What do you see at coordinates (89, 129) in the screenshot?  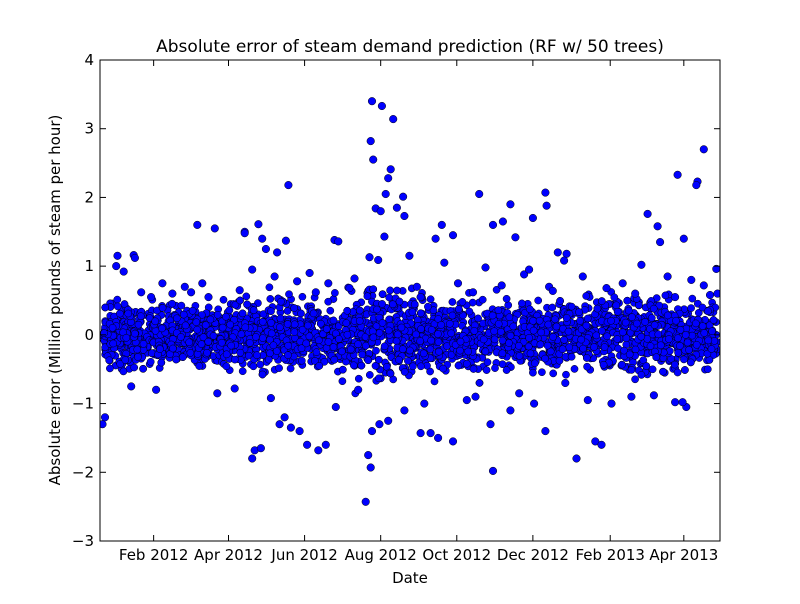 I see `y-tick-label: 3` at bounding box center [89, 129].